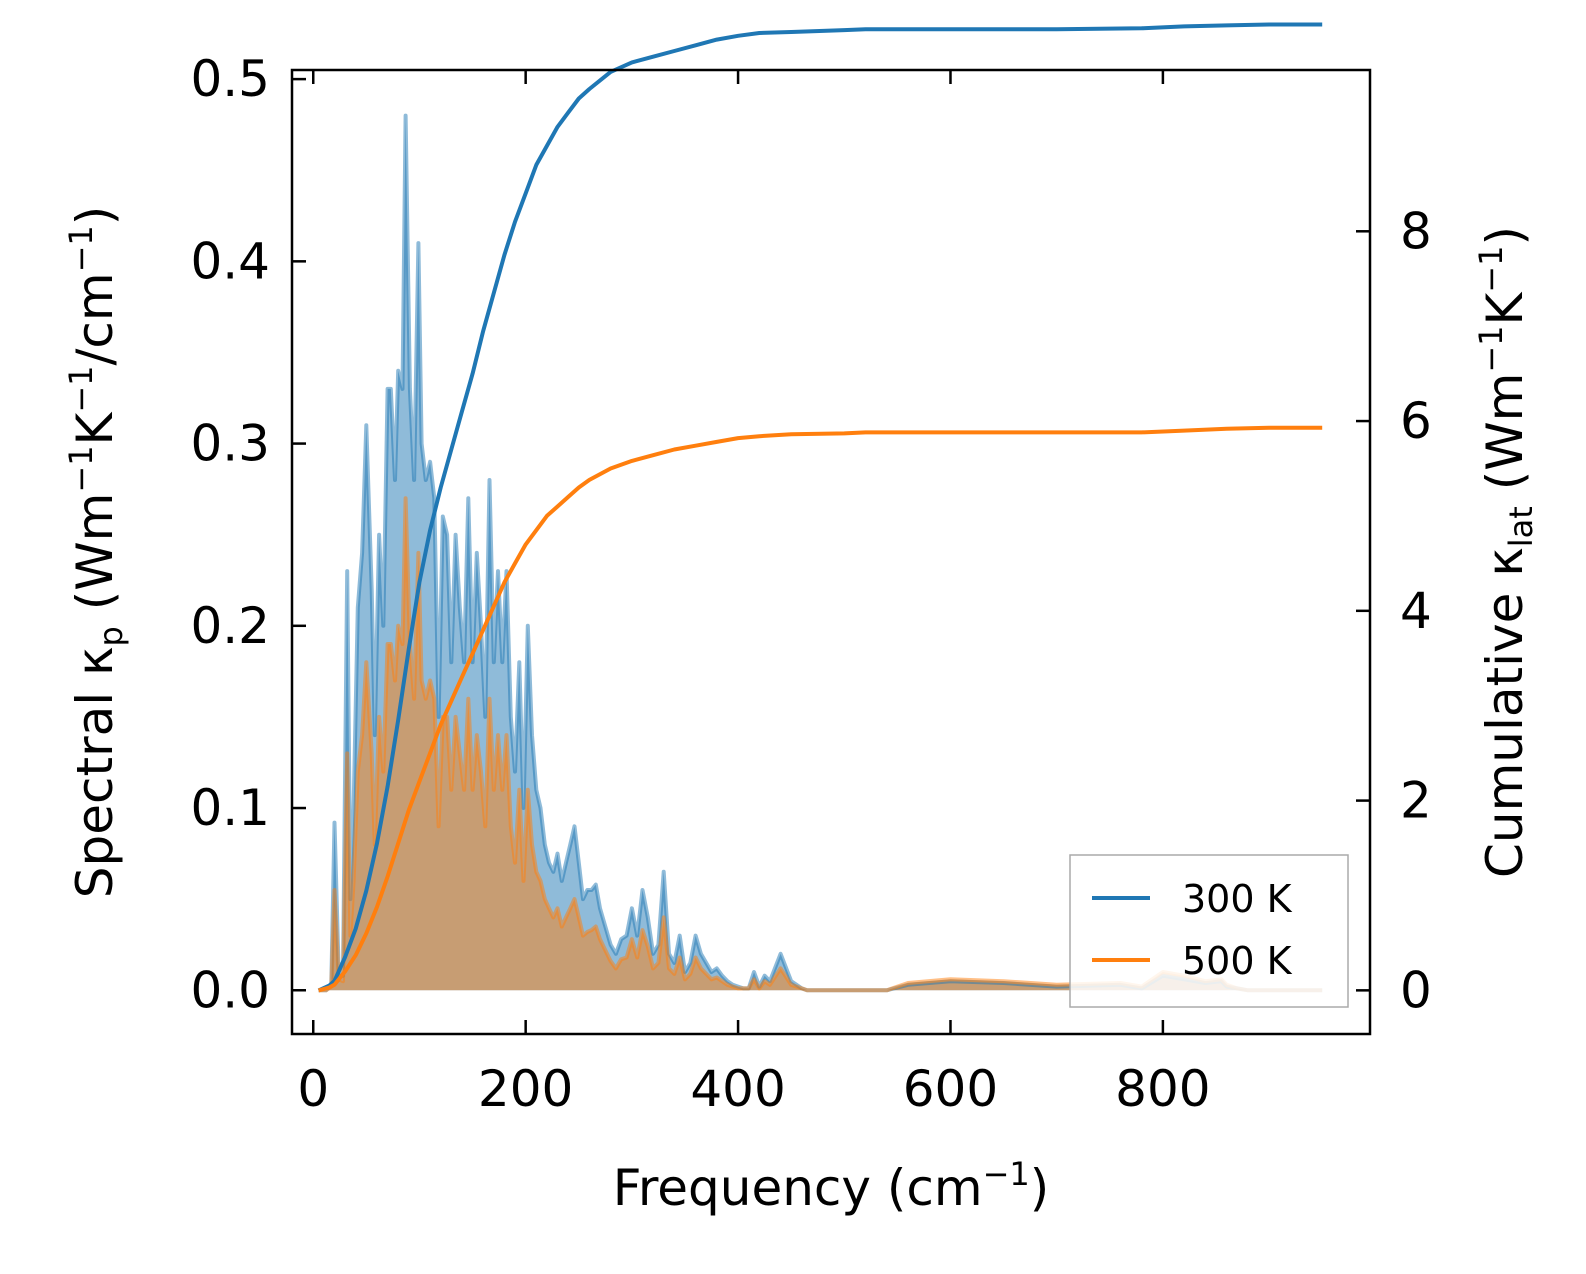 This screenshot has height=1274, width=1586. Describe the element at coordinates (1394, 610) in the screenshot. I see `y-right-axis-ticks: 0 2 4 6 8` at that location.